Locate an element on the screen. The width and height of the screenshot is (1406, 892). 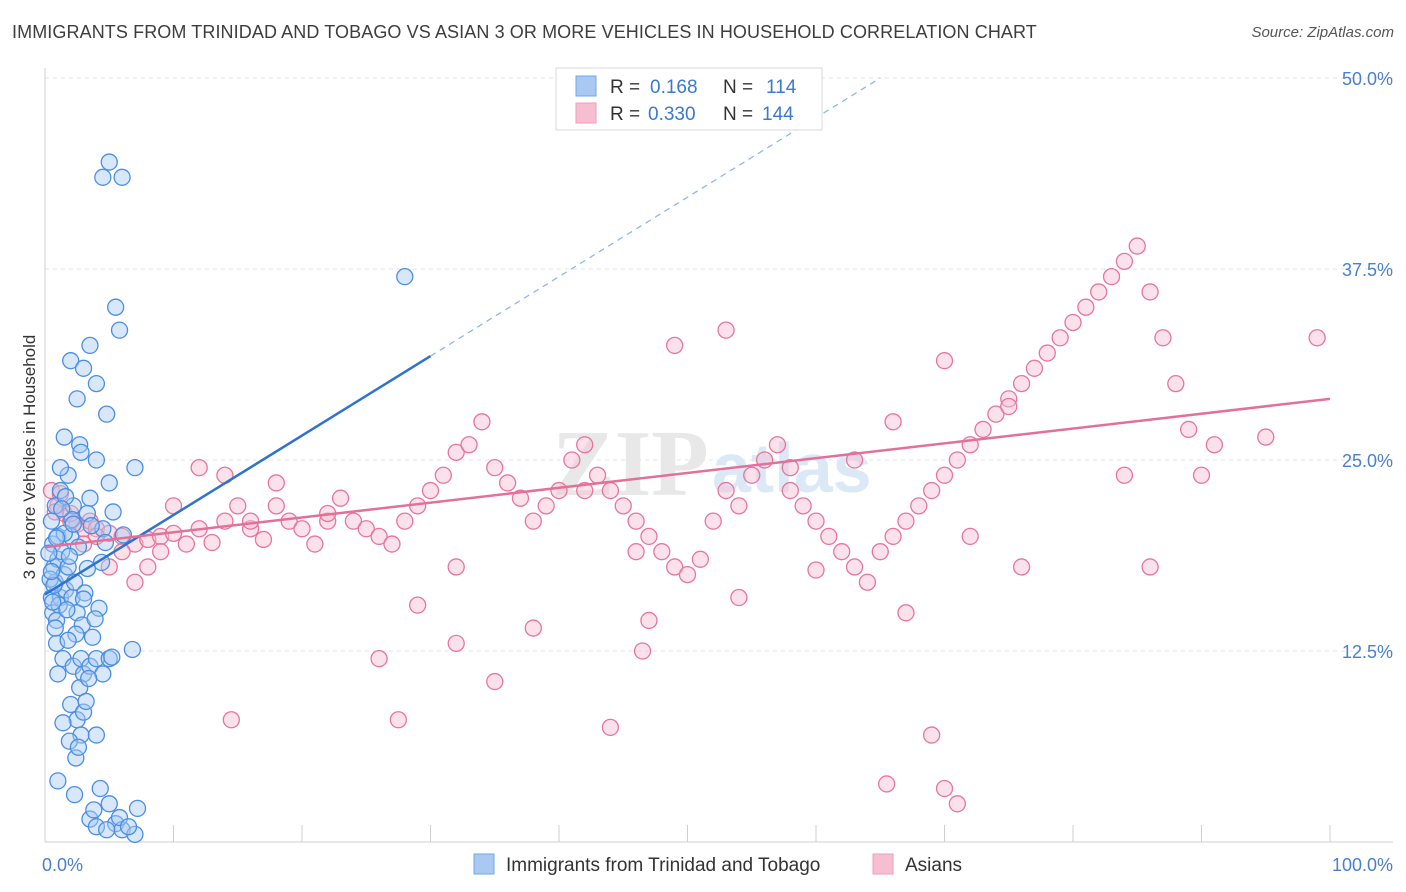
y-tick-label: 25.0% is located at coordinates (1367, 461).